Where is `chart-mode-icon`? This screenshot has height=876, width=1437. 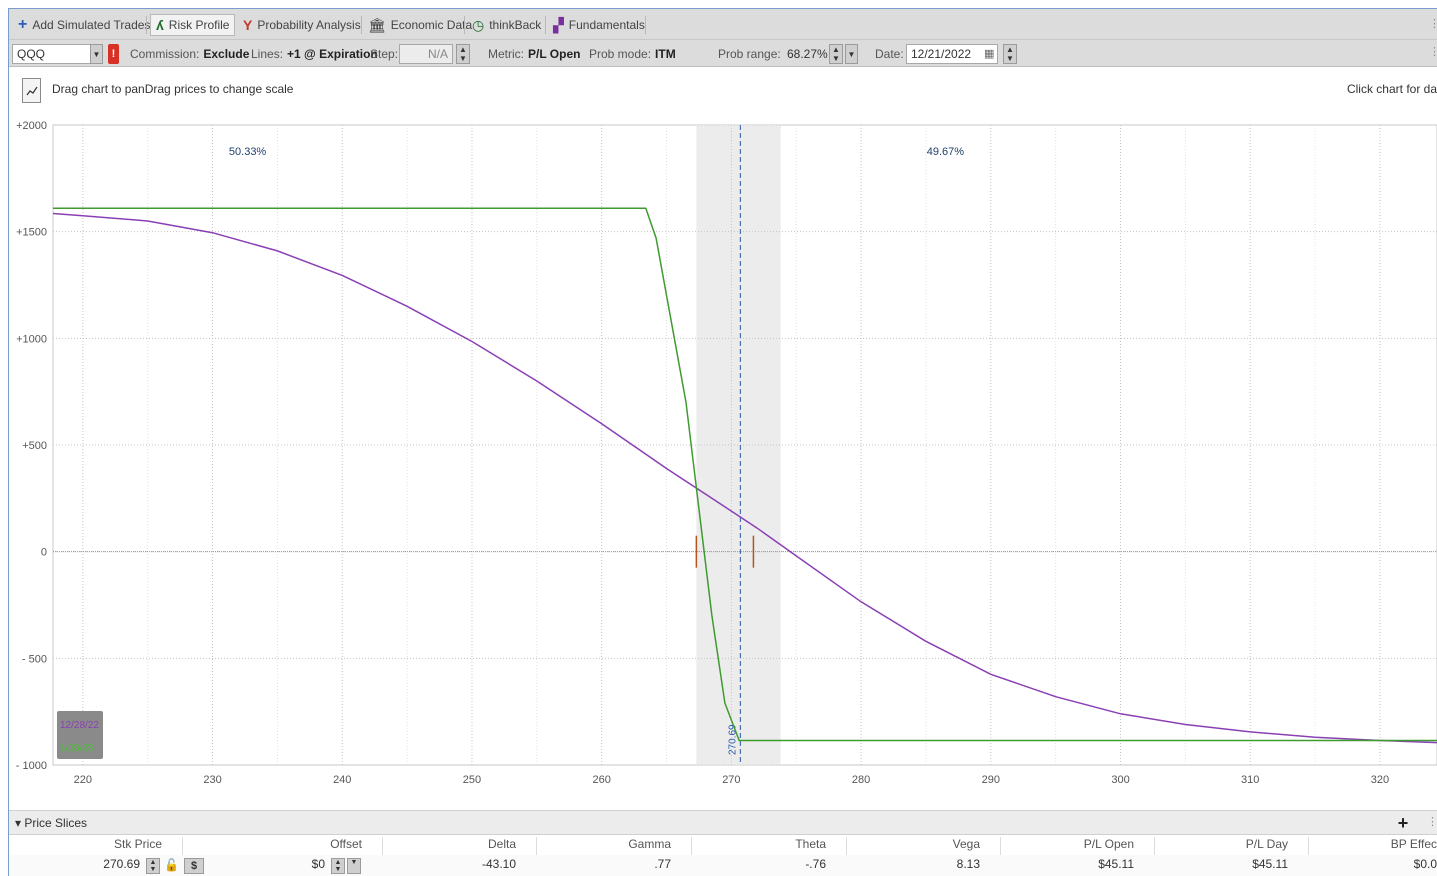 chart-mode-icon is located at coordinates (31, 90).